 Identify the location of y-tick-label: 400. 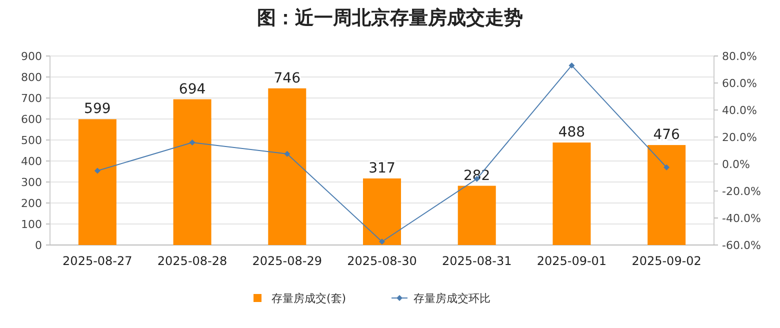
(31, 161).